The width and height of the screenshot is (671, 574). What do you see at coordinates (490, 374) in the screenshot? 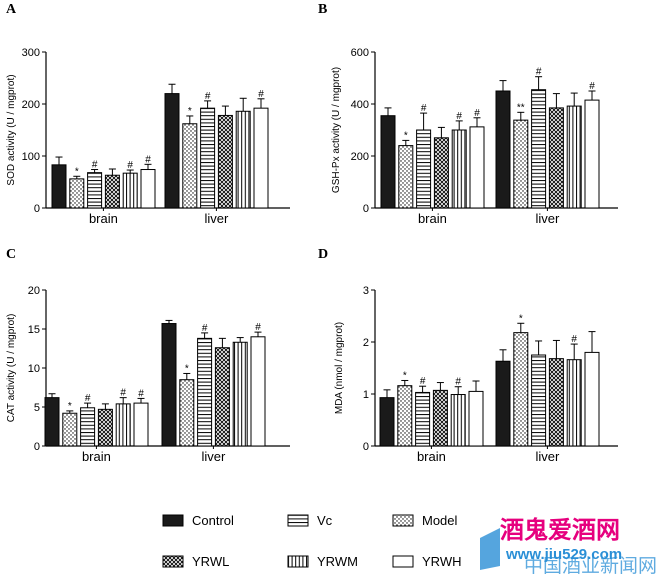
I see `plot-area-d: 0 1 2 3 brain liver * * # # #` at bounding box center [490, 374].